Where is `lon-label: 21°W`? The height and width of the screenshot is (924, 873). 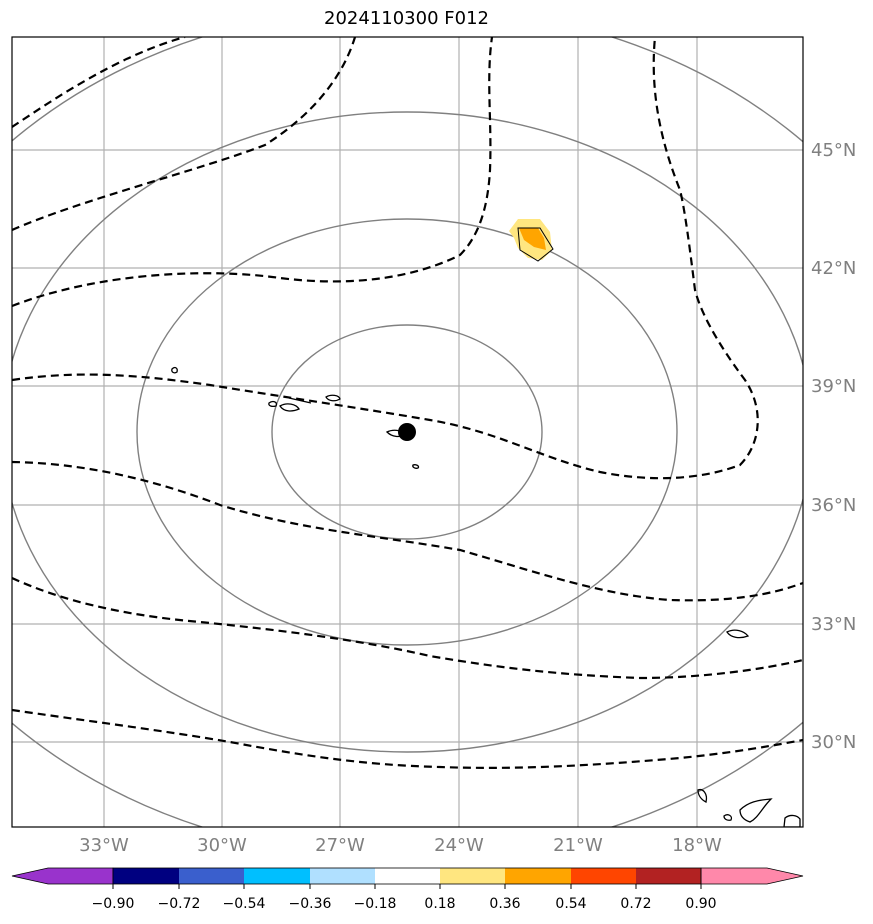 lon-label: 21°W is located at coordinates (578, 845).